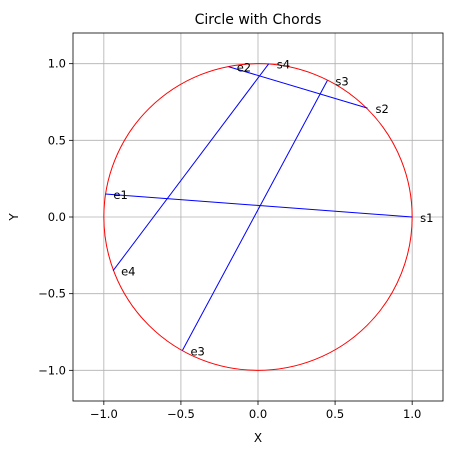 This screenshot has width=452, height=455. Describe the element at coordinates (335, 414) in the screenshot. I see `x-tick-label: 0.5` at that location.